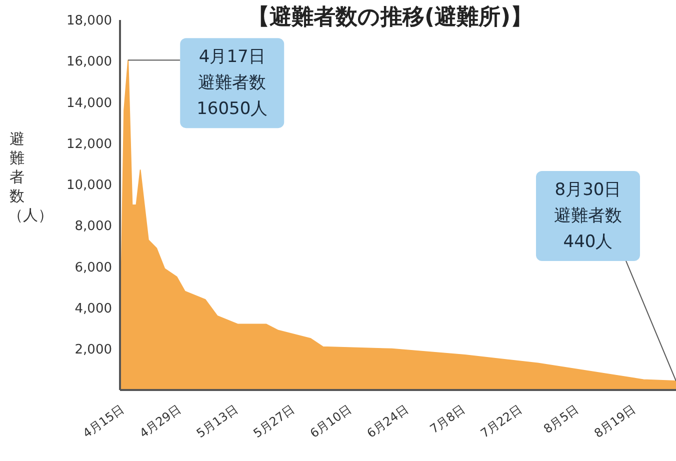  Describe the element at coordinates (89, 62) in the screenshot. I see `y-tick-label: 16,000` at that location.